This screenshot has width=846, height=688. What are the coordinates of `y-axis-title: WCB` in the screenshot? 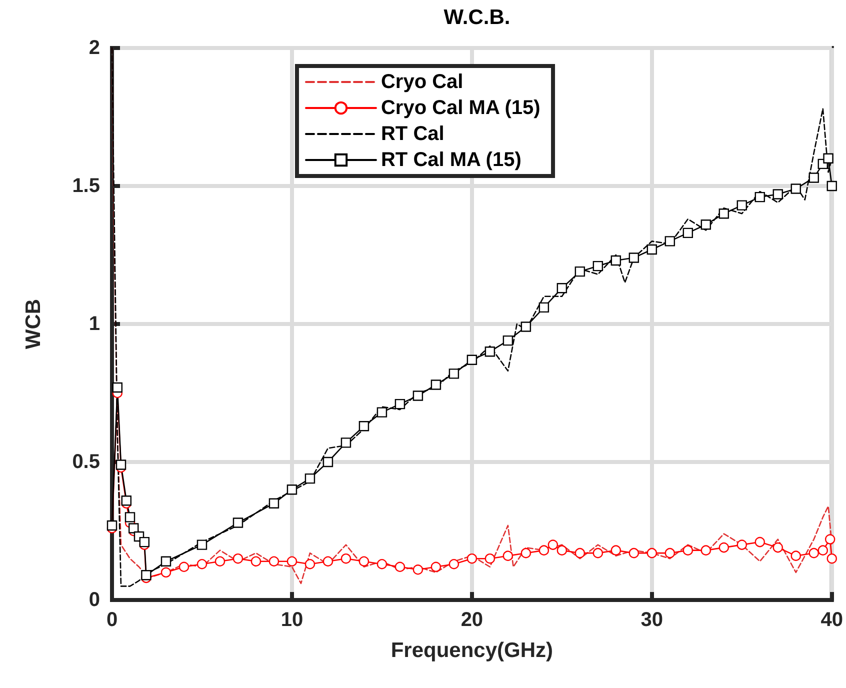 It's located at (33, 324).